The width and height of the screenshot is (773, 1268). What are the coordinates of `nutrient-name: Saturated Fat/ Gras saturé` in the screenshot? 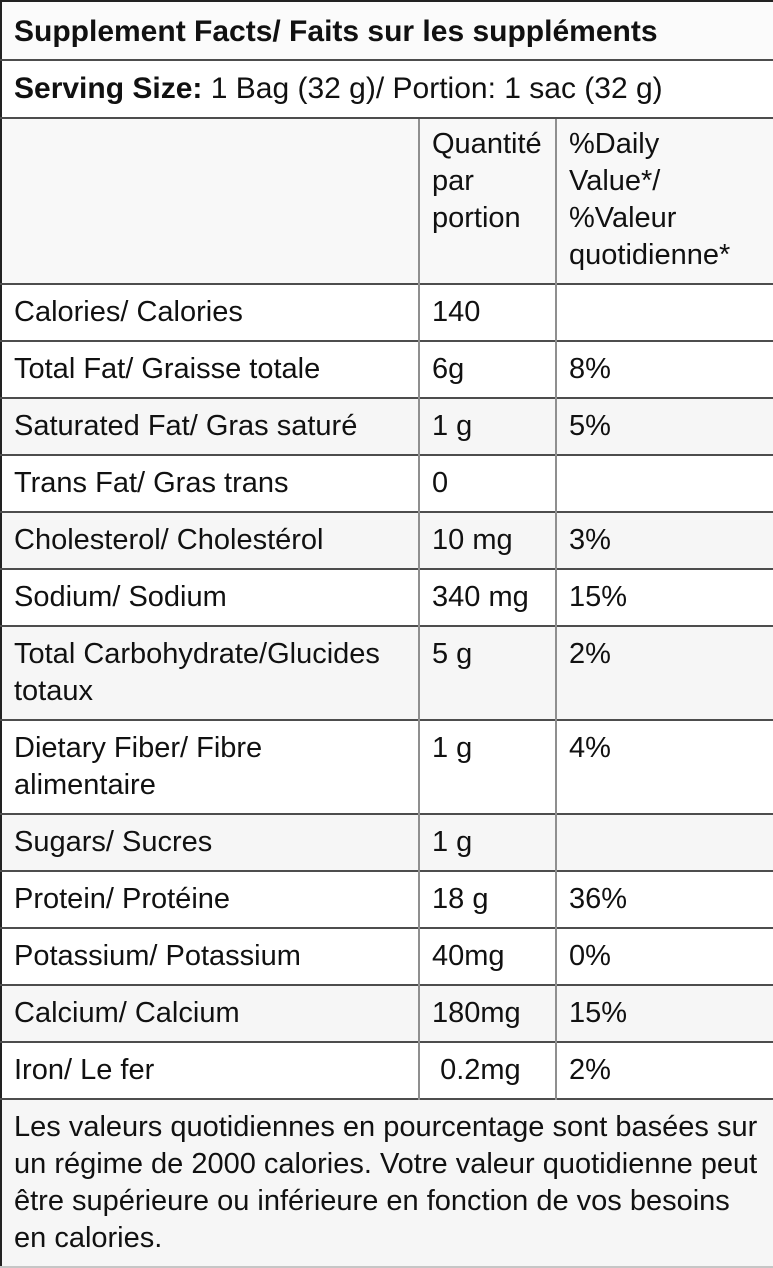 It's located at (210, 426).